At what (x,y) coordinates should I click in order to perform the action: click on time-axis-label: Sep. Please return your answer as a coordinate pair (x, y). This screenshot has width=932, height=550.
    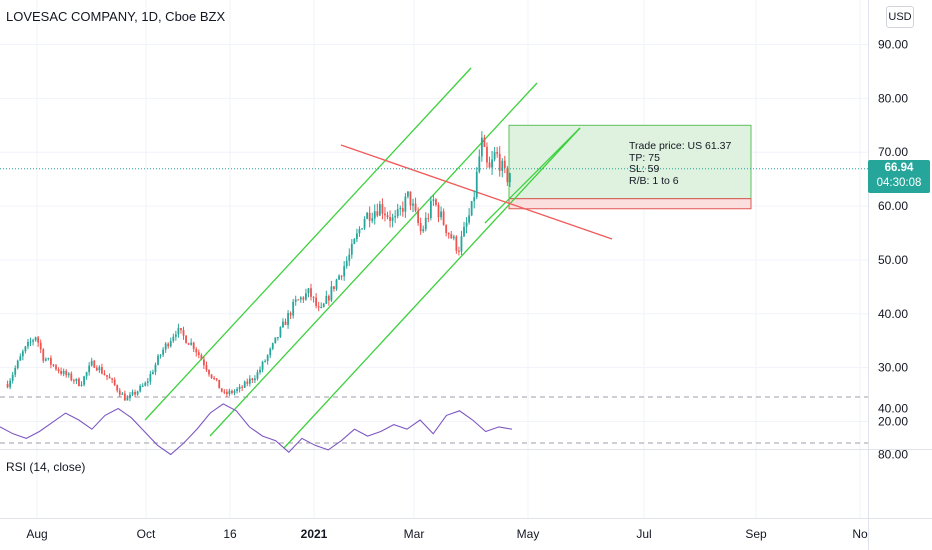
    Looking at the image, I should click on (756, 534).